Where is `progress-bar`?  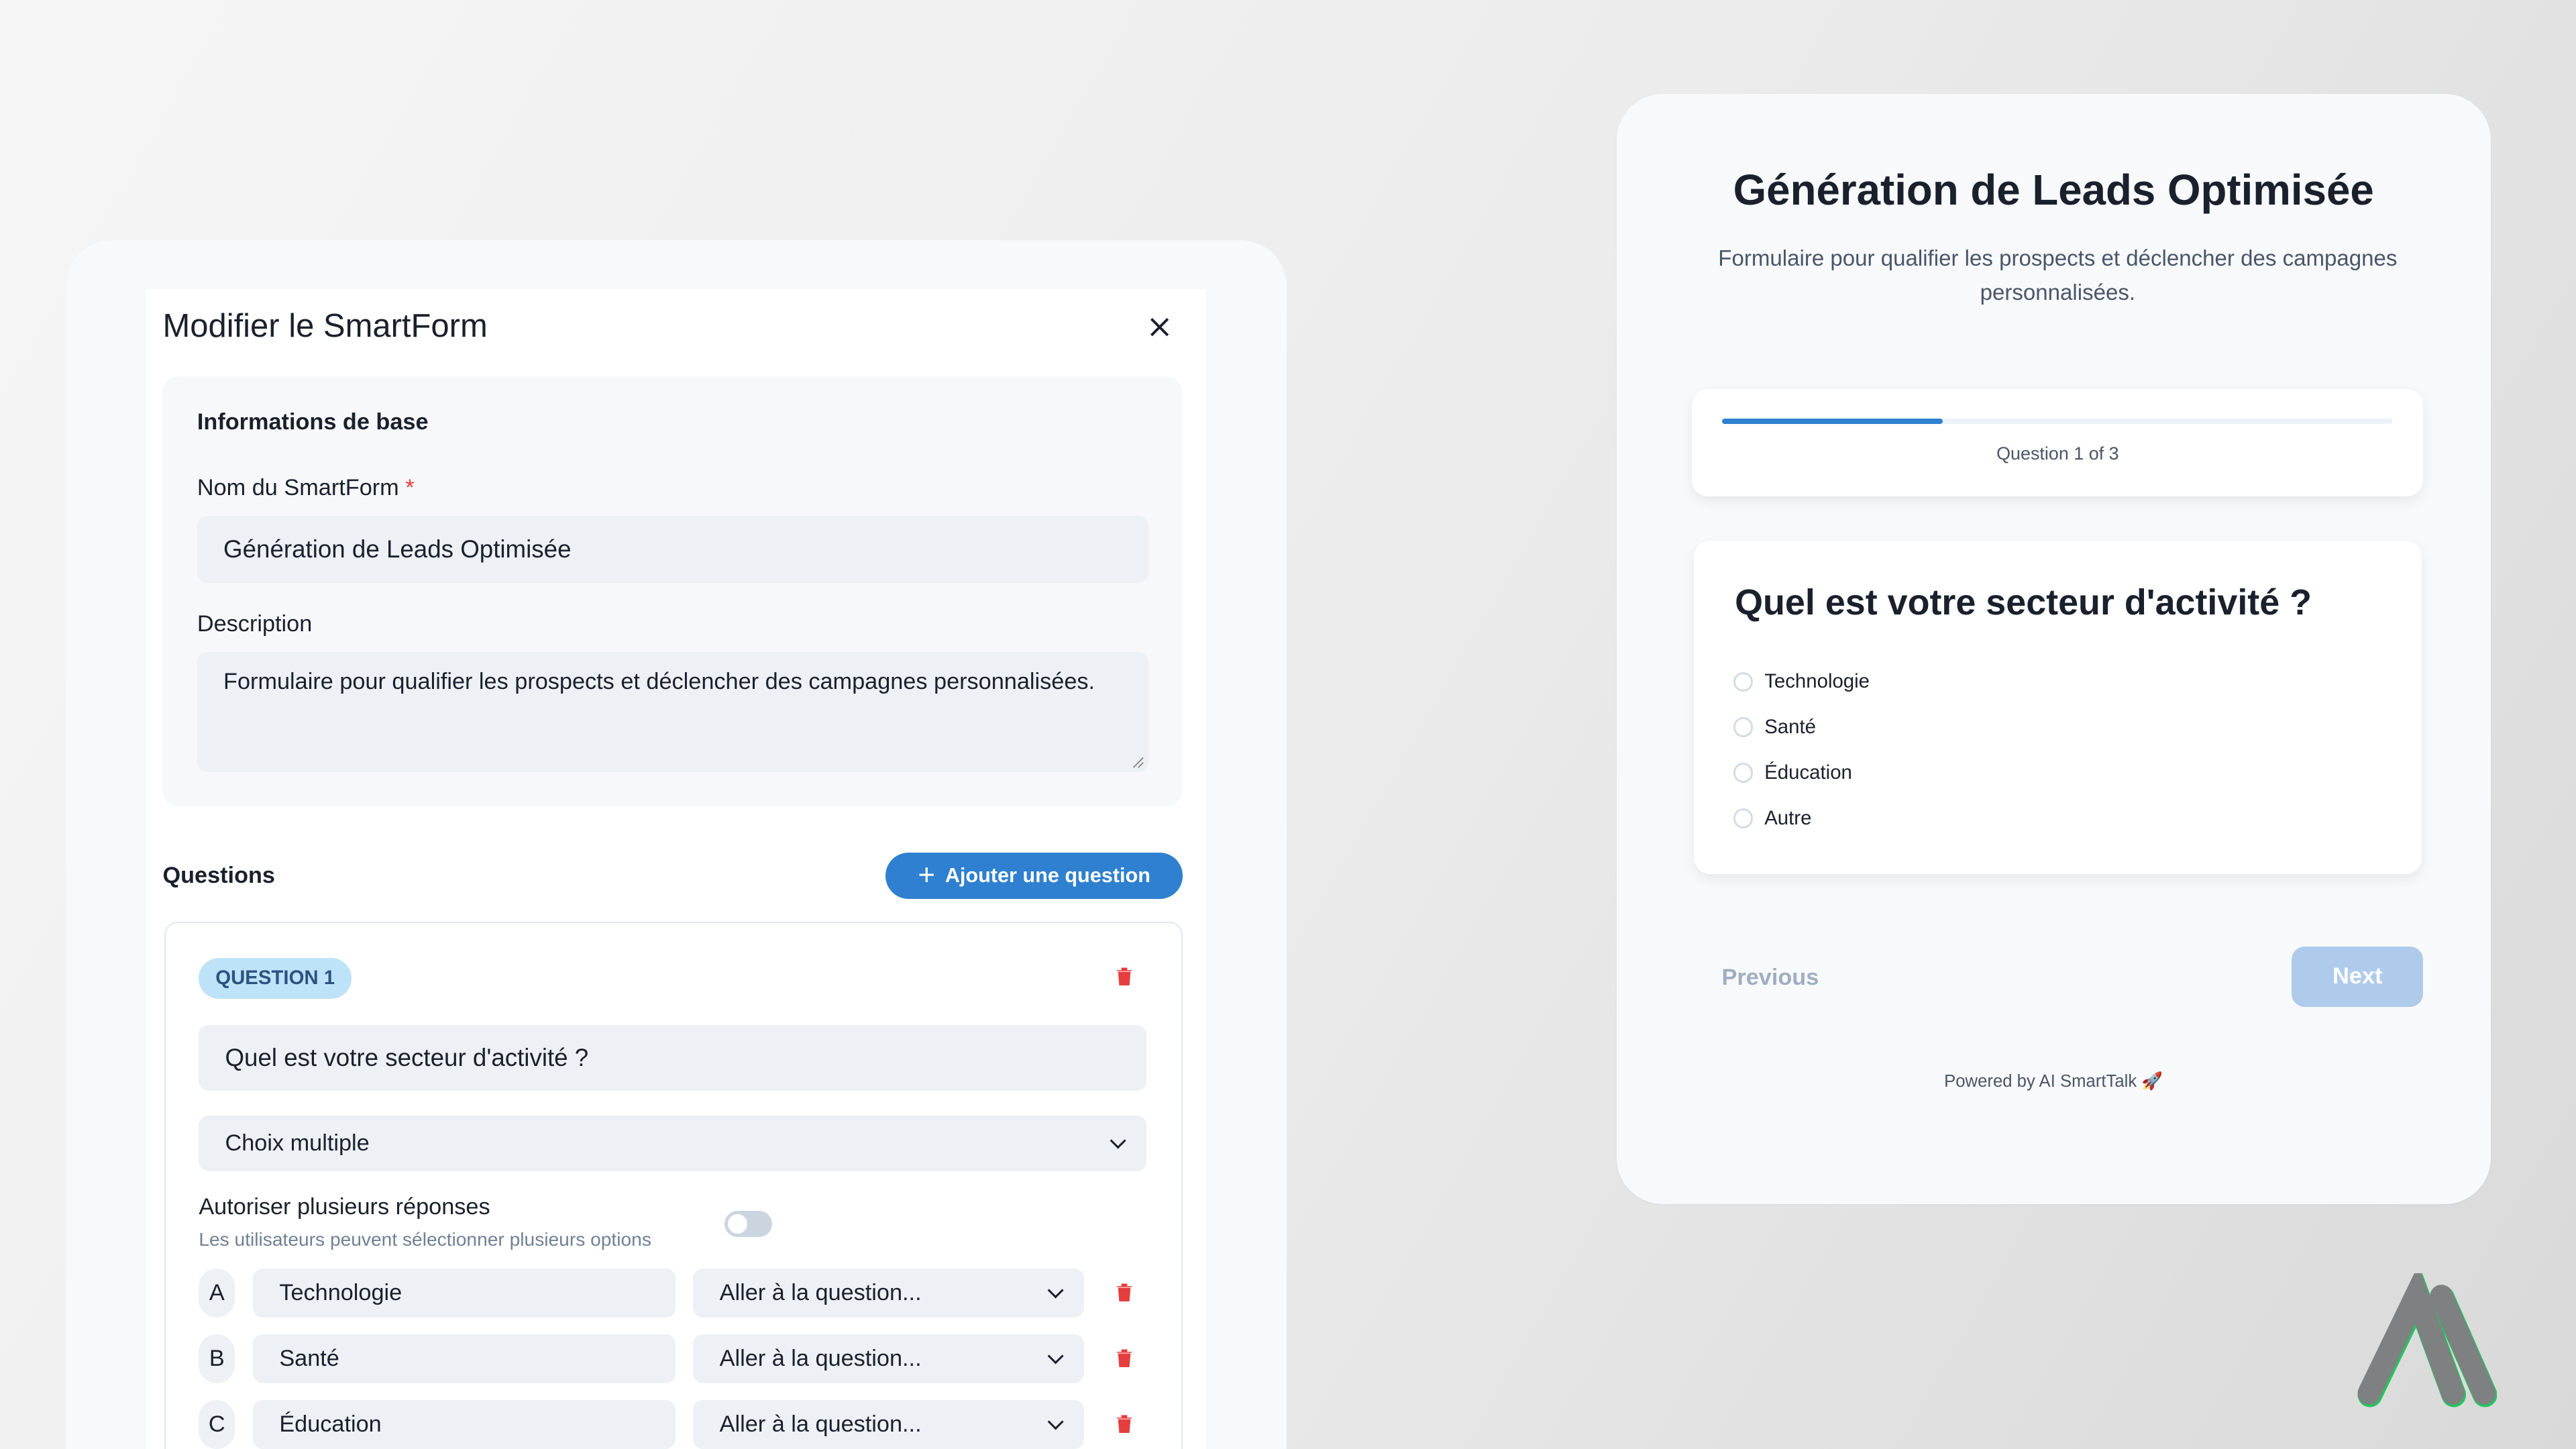 progress-bar is located at coordinates (2056, 421).